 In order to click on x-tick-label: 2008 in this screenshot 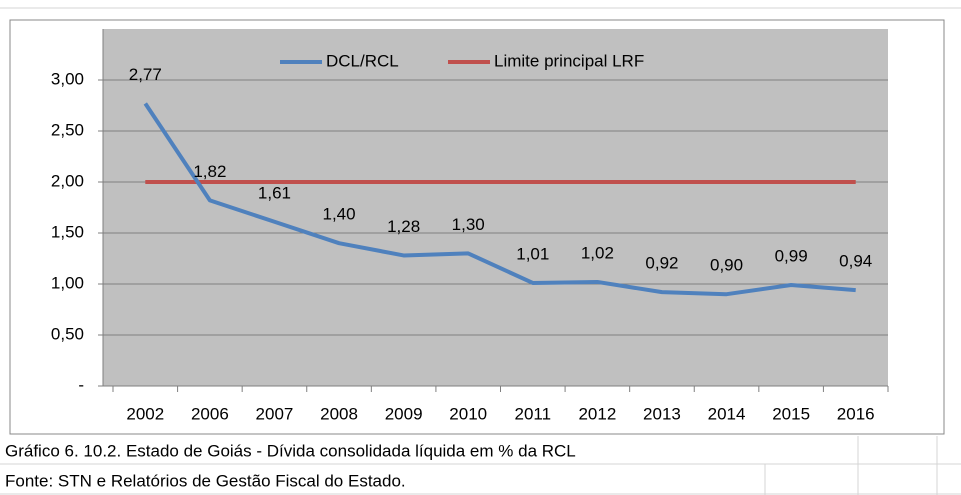, I will do `click(339, 413)`.